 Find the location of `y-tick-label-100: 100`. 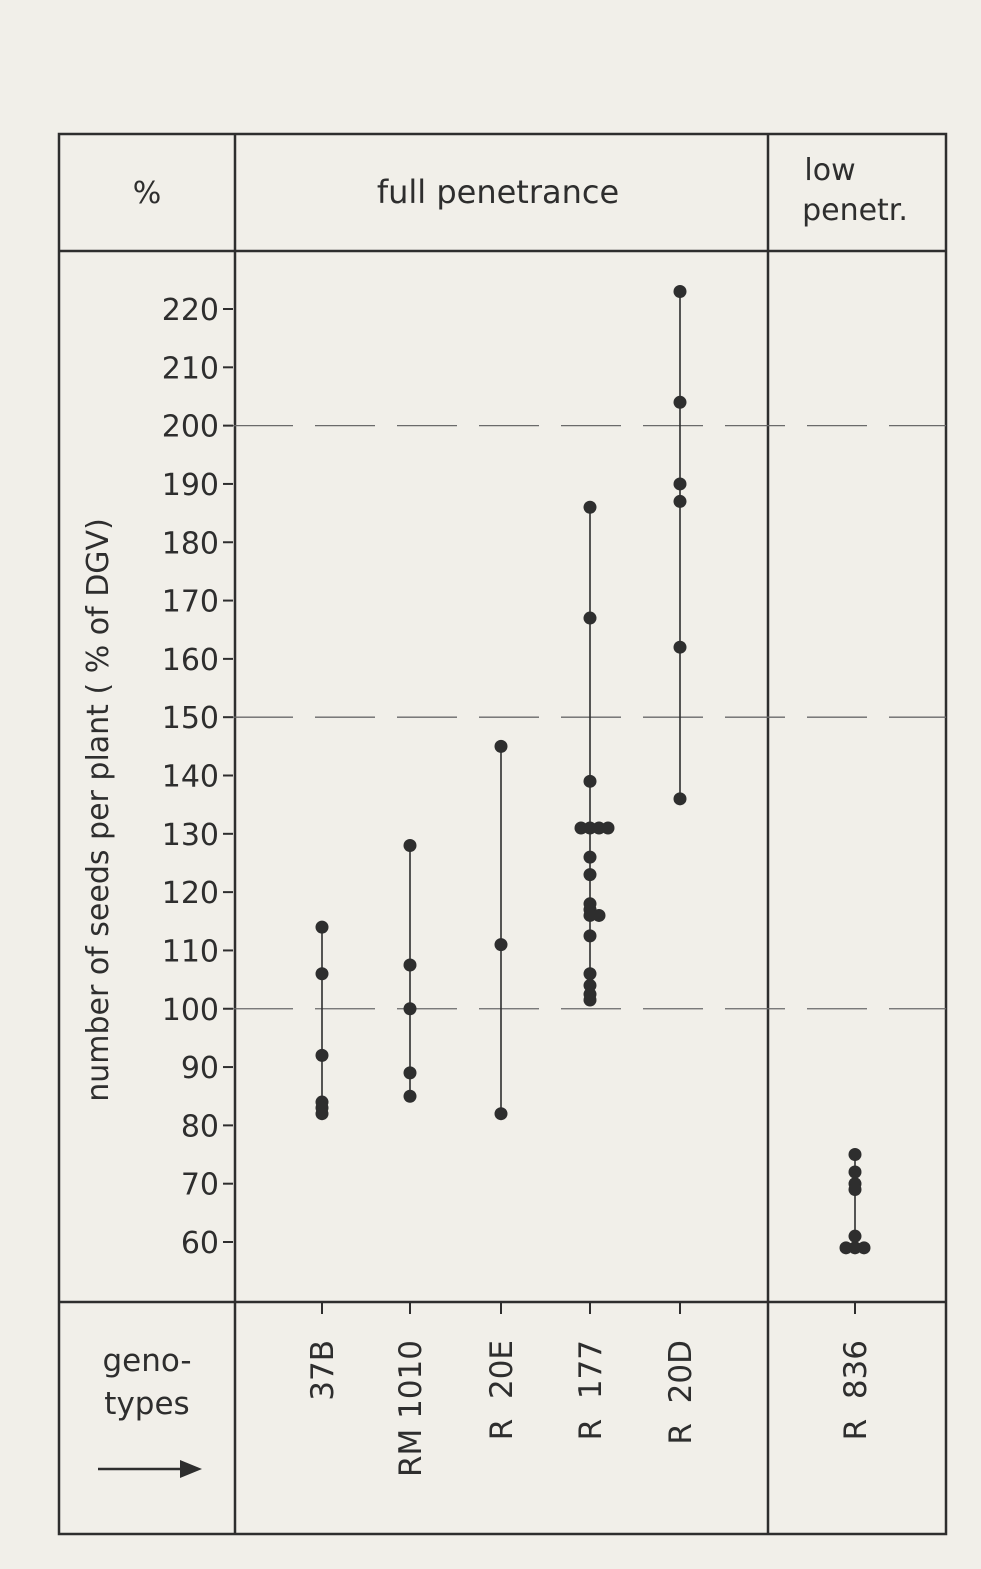

y-tick-label-100: 100 is located at coordinates (190, 1010).